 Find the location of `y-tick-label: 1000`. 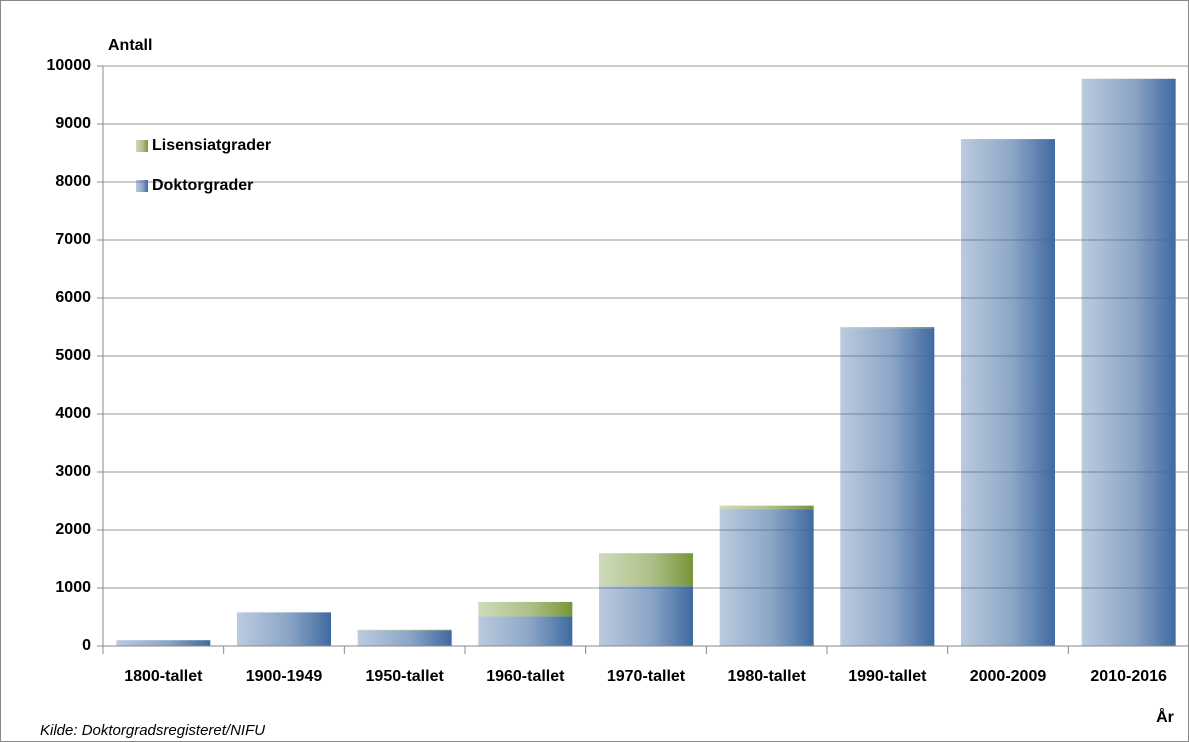

y-tick-label: 1000 is located at coordinates (73, 587).